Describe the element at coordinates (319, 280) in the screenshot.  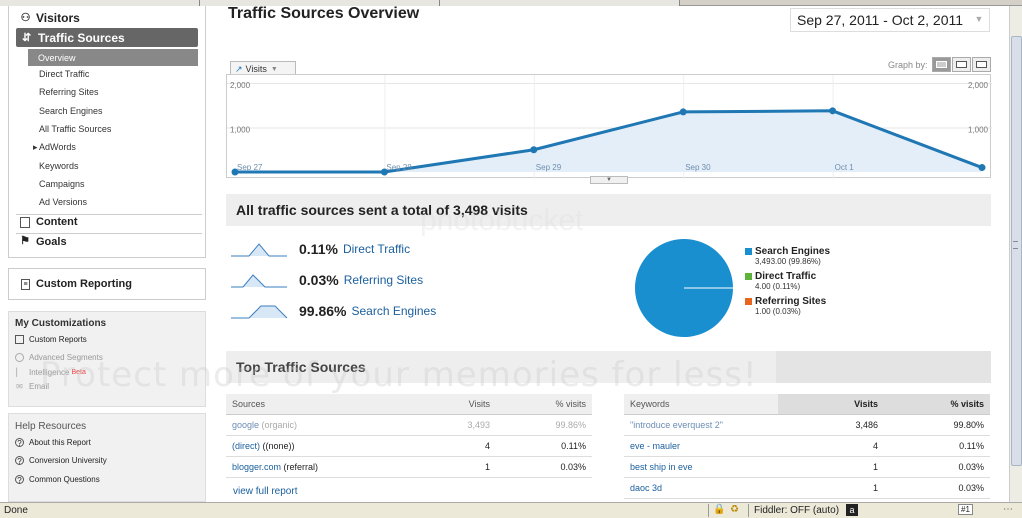
I see `summary-pct-referring: 0.03%` at that location.